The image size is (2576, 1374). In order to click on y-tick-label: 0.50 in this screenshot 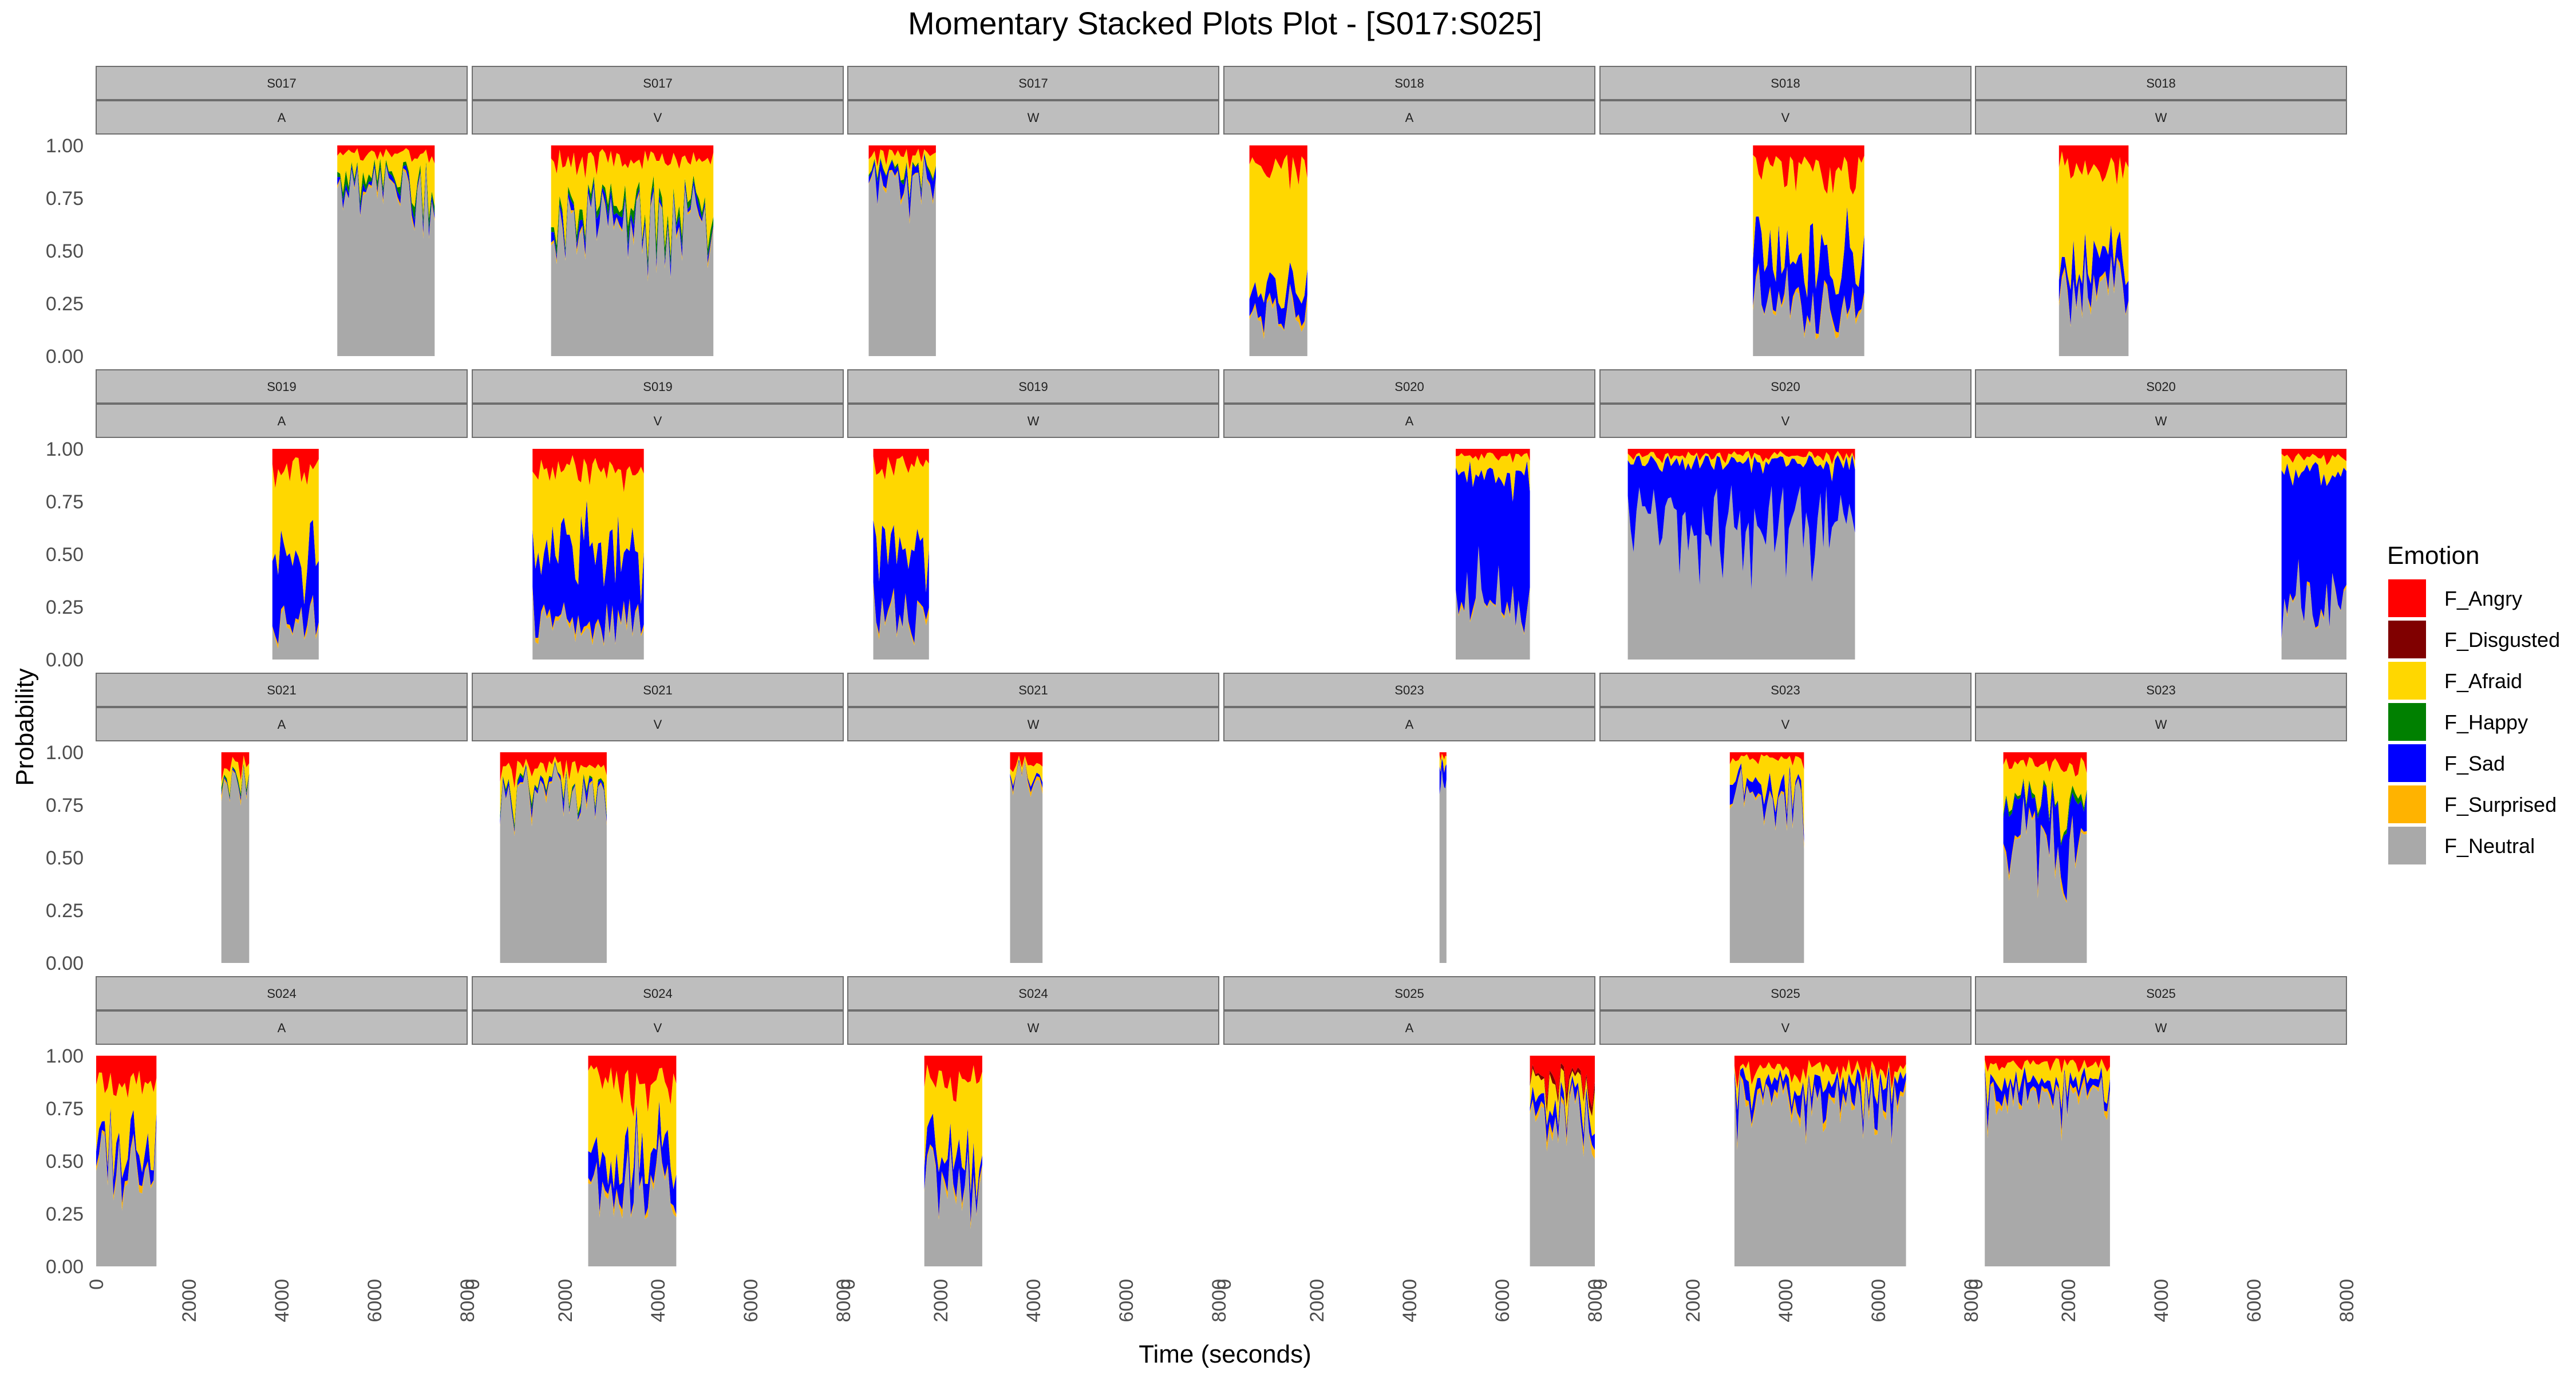, I will do `click(65, 251)`.